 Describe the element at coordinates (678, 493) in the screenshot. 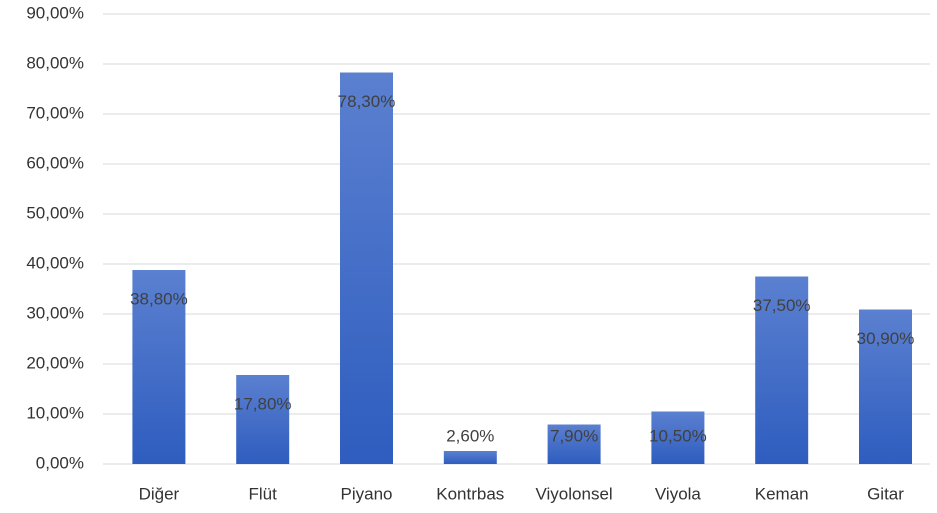

I see `x-tick-label: Viyola` at that location.